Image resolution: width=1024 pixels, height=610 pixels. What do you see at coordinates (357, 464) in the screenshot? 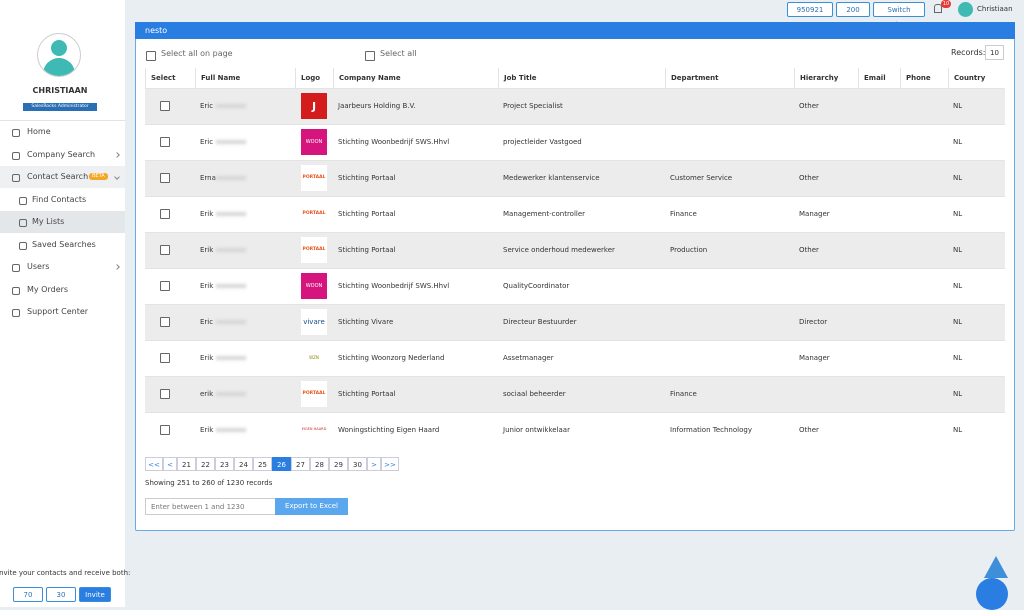
I see `page-button: 30` at bounding box center [357, 464].